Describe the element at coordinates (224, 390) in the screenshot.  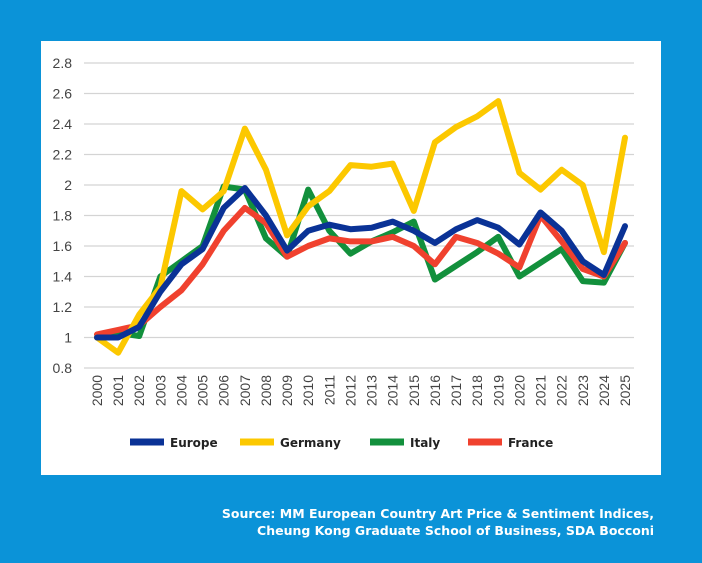
I see `x-tick-label: 2006` at that location.